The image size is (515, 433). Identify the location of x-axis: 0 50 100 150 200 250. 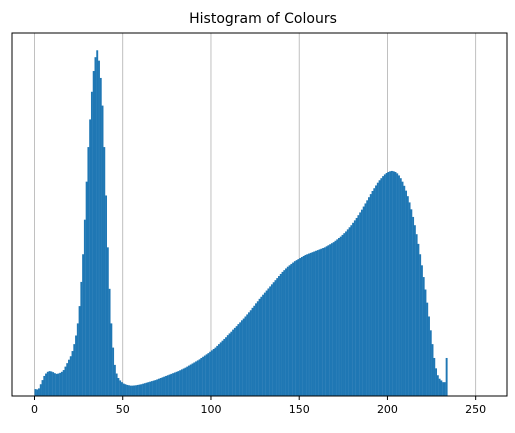
(258, 406).